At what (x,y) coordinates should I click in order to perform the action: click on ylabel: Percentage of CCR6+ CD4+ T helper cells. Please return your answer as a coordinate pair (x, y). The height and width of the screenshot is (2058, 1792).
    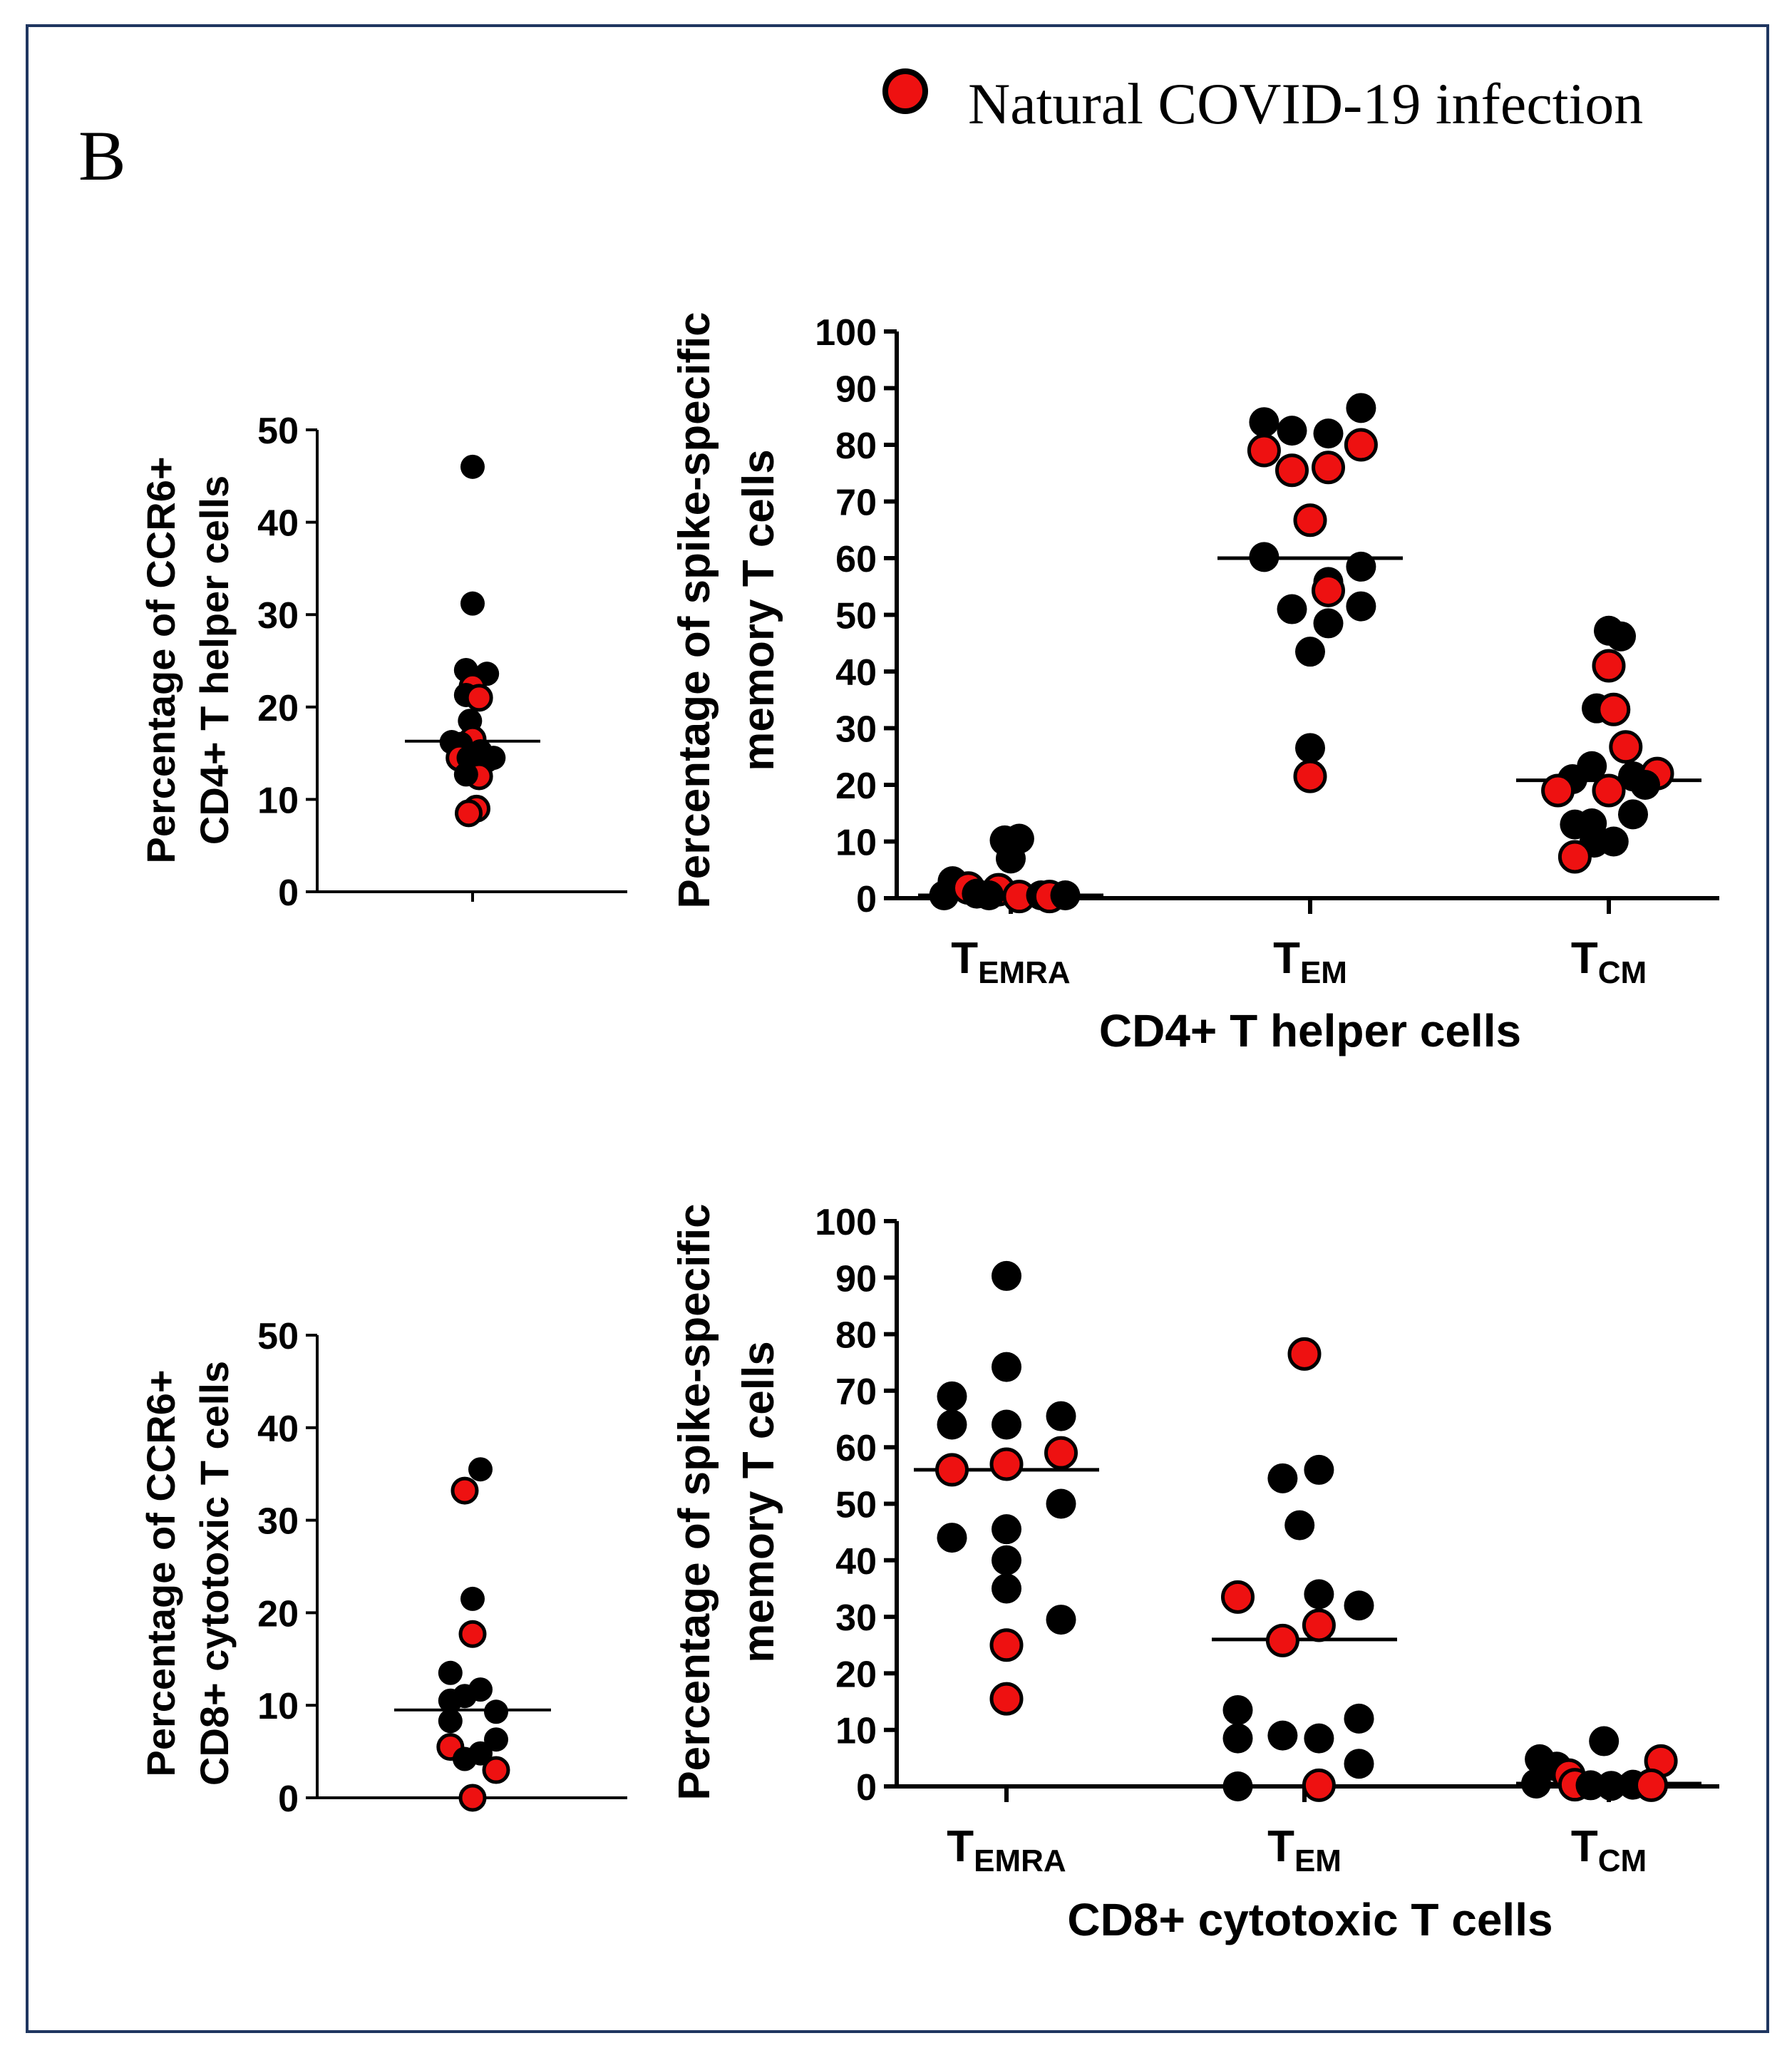
    Looking at the image, I should click on (188, 660).